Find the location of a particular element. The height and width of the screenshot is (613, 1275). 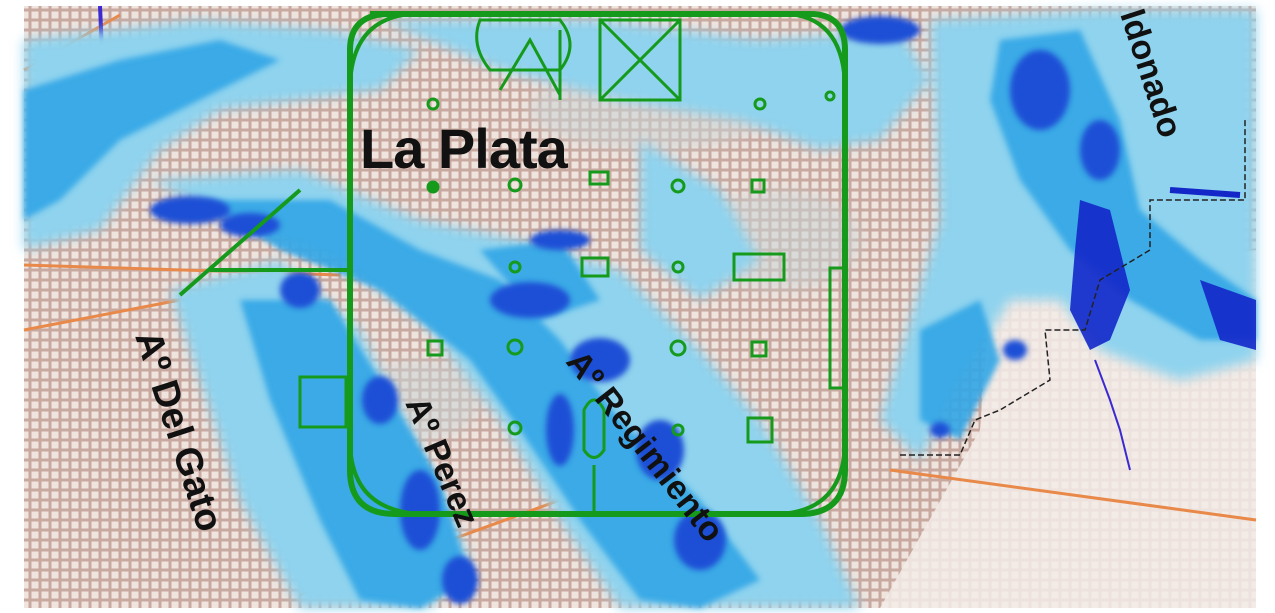

flood-deepest-layer is located at coordinates (1163, 329).